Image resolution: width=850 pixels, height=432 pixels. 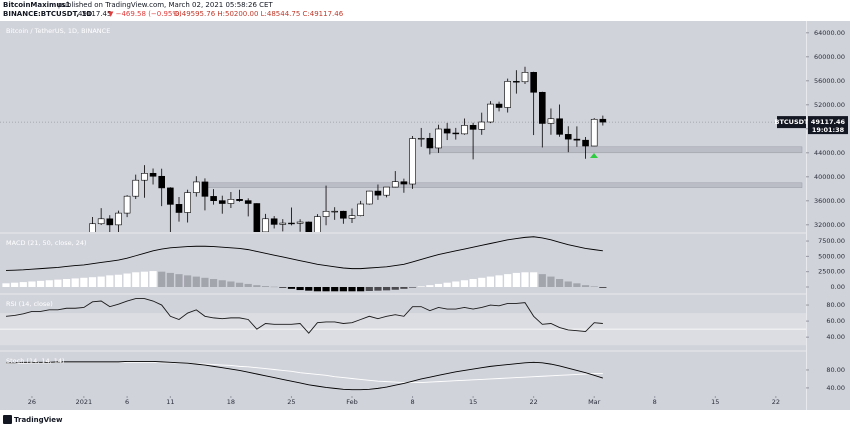 I want to click on symbol-tag, so click(x=791, y=122).